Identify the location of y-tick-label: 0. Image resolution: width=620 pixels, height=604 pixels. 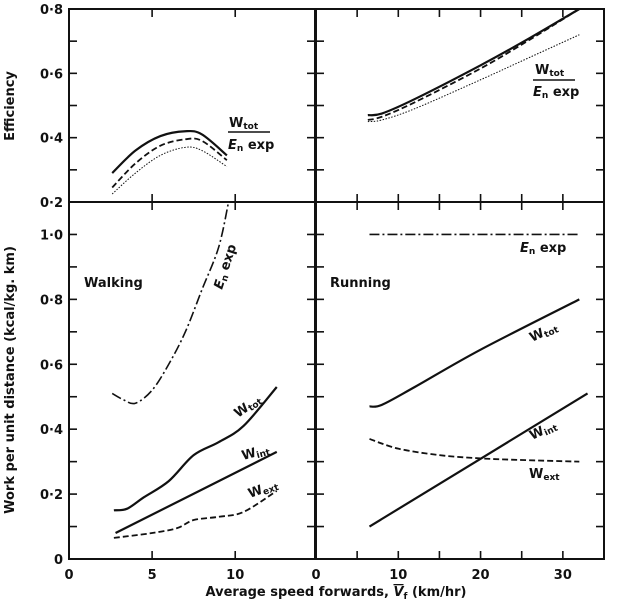
(58, 560).